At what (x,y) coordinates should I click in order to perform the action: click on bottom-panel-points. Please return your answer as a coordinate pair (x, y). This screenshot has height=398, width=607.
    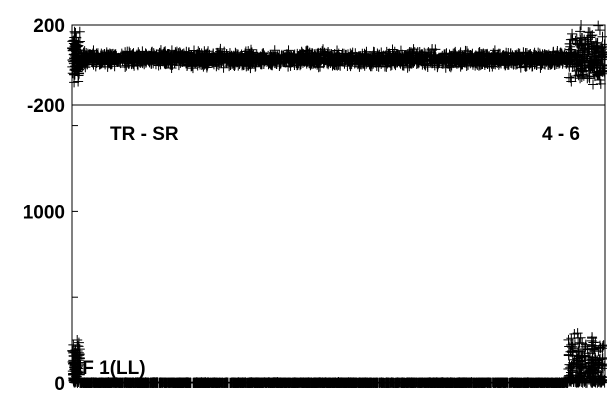
    Looking at the image, I should click on (337, 358).